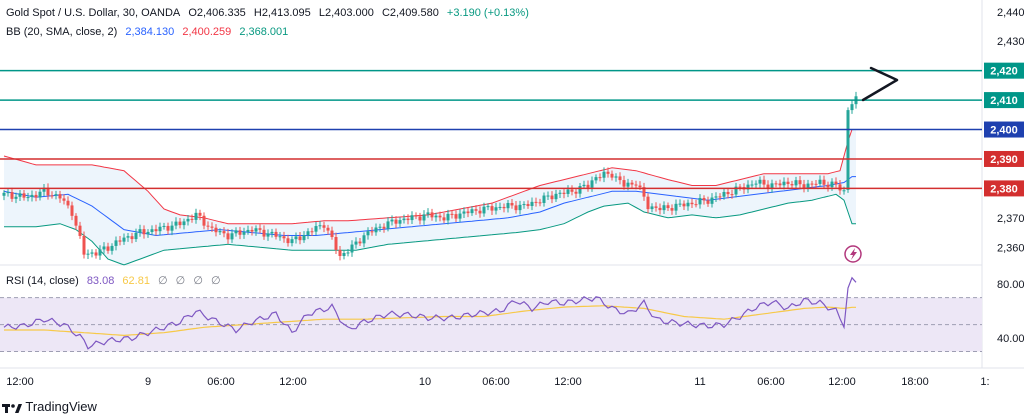  I want to click on tradingview-attribution: TradingView, so click(49, 406).